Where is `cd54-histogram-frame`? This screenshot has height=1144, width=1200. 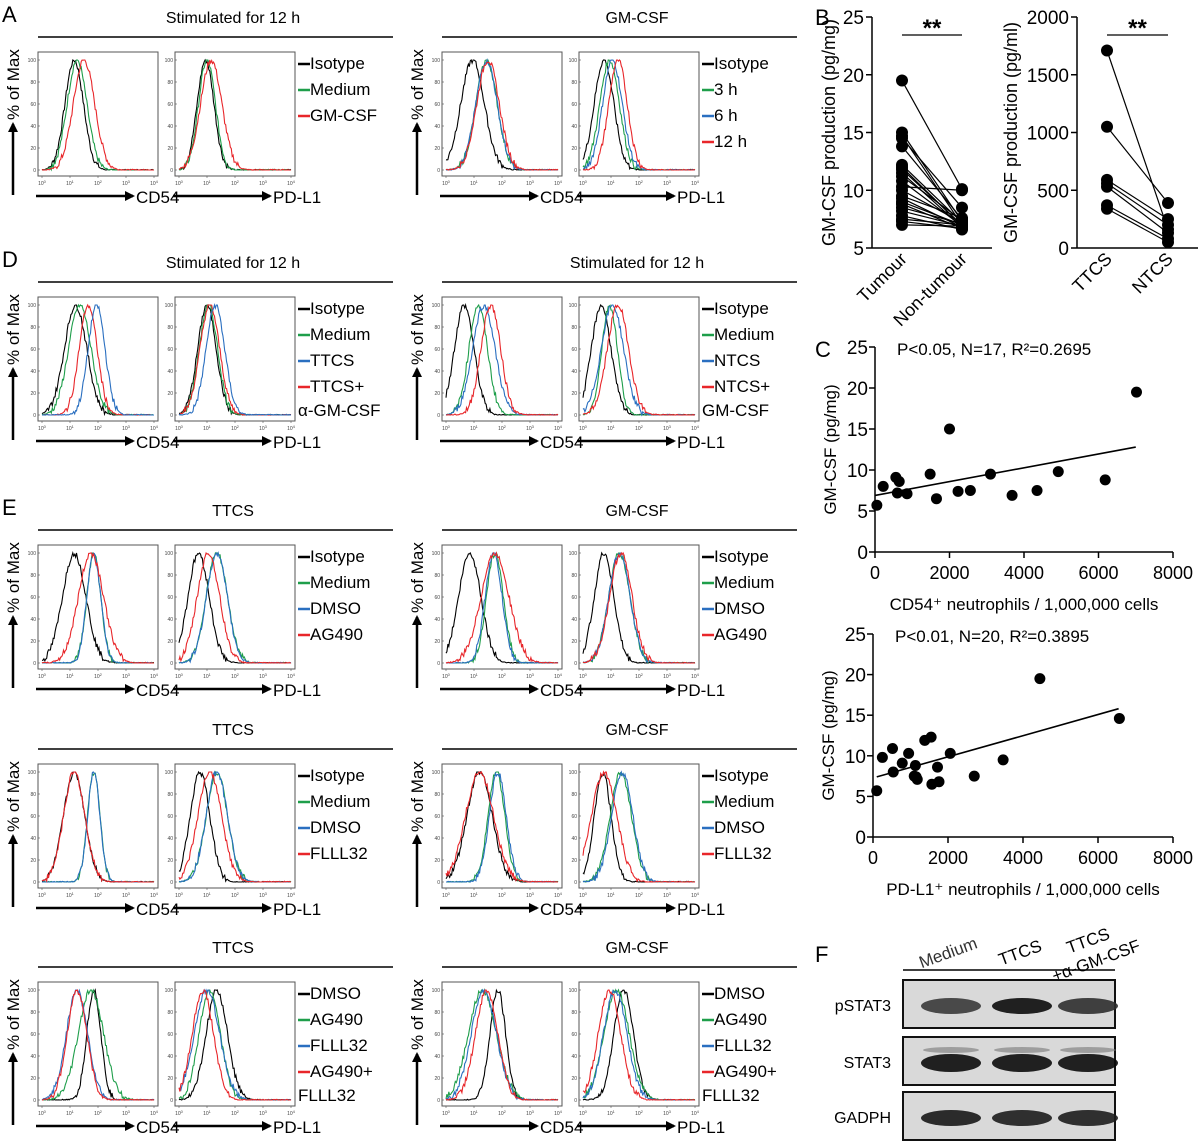
cd54-histogram-frame is located at coordinates (502, 114).